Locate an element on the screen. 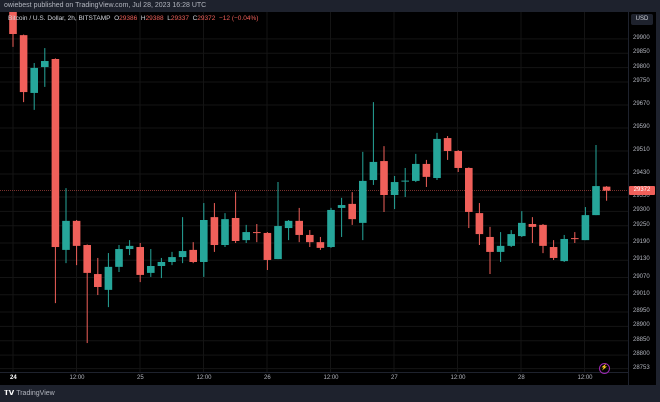  low-value: 29337 is located at coordinates (179, 18).